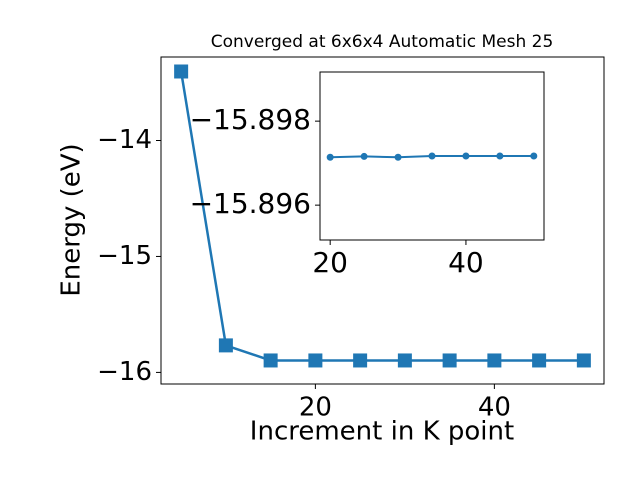  Describe the element at coordinates (382, 42) in the screenshot. I see `chart-title: Converged at 6x6x4 Automatic Mesh 25` at that location.